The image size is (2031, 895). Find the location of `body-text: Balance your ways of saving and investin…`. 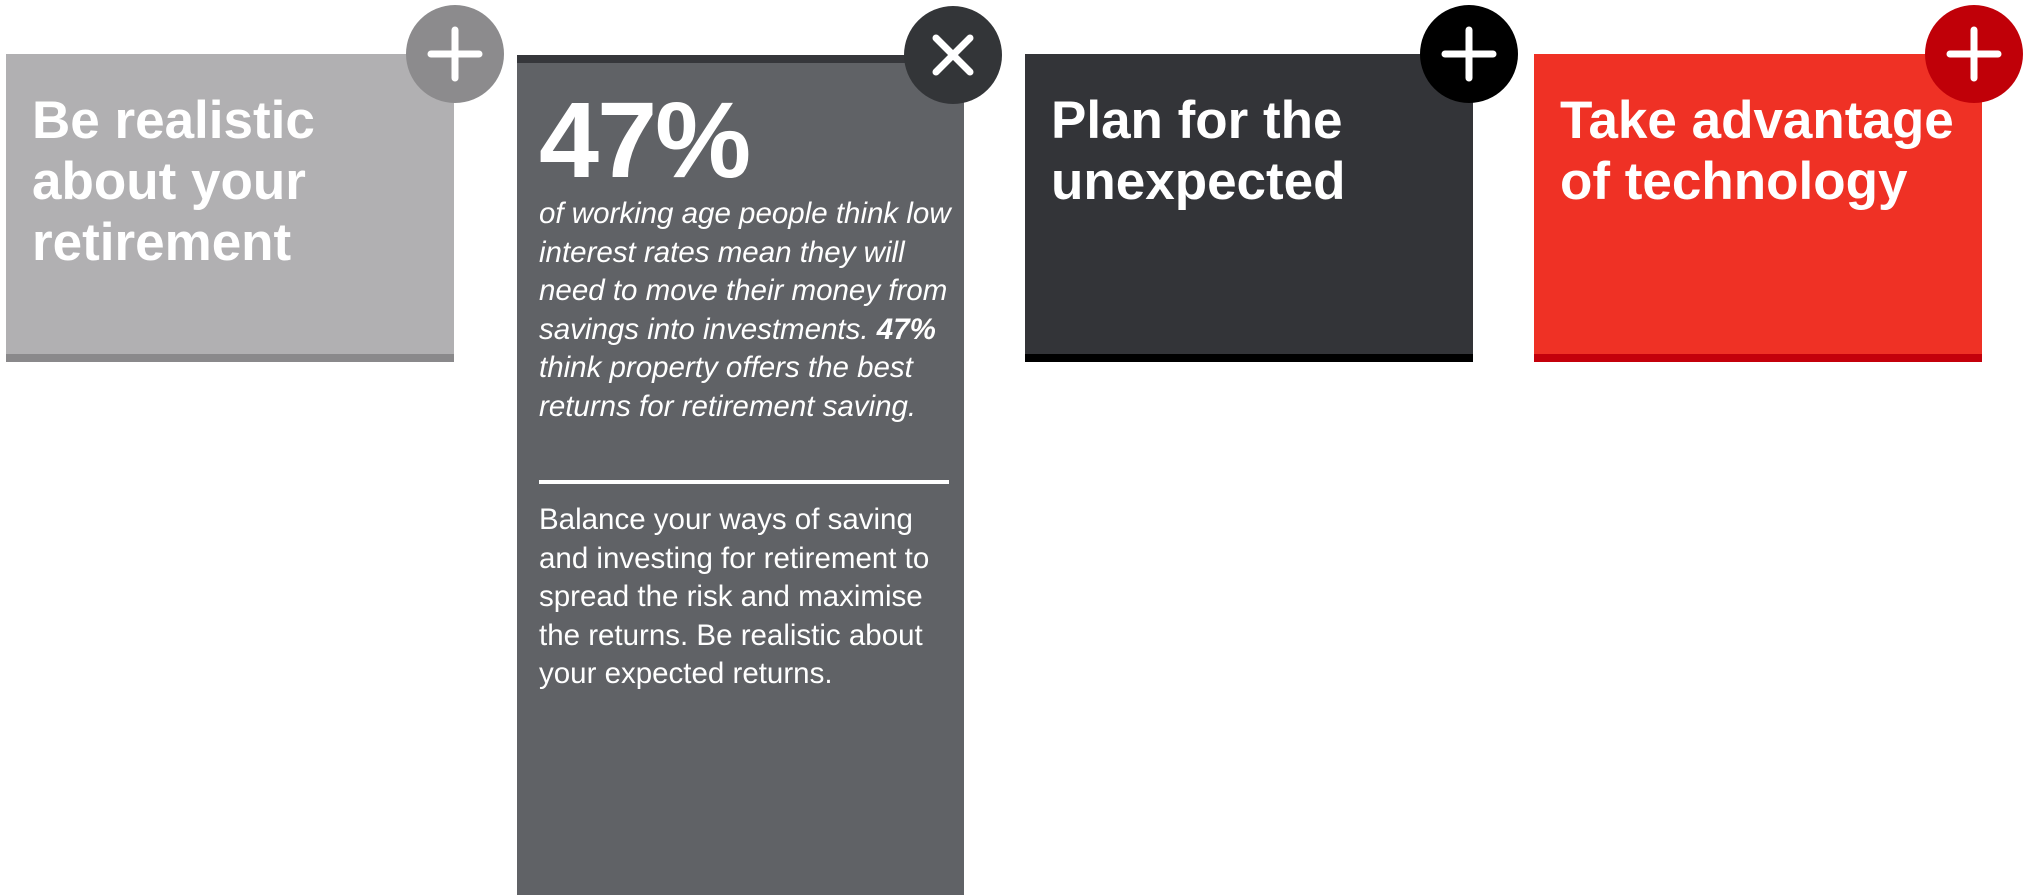

body-text: Balance your ways of saving and investin… is located at coordinates (734, 597).